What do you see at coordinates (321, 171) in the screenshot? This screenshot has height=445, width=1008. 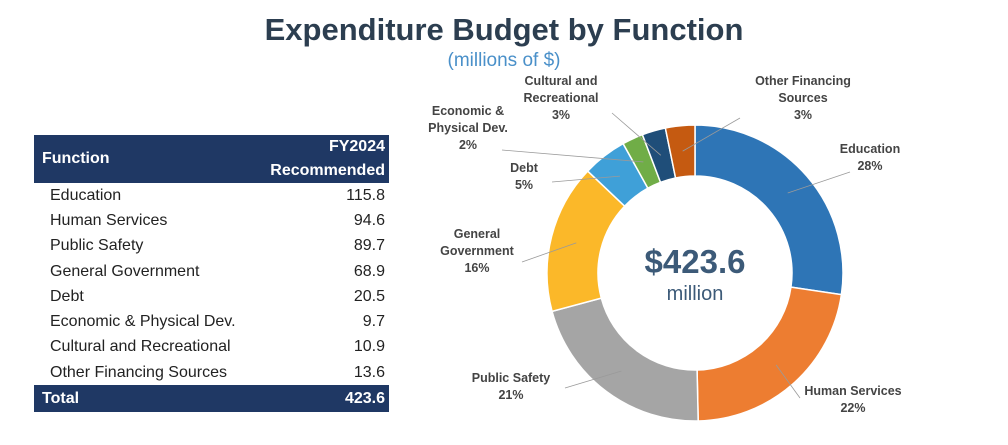 I see `header-recommended: Recommended` at bounding box center [321, 171].